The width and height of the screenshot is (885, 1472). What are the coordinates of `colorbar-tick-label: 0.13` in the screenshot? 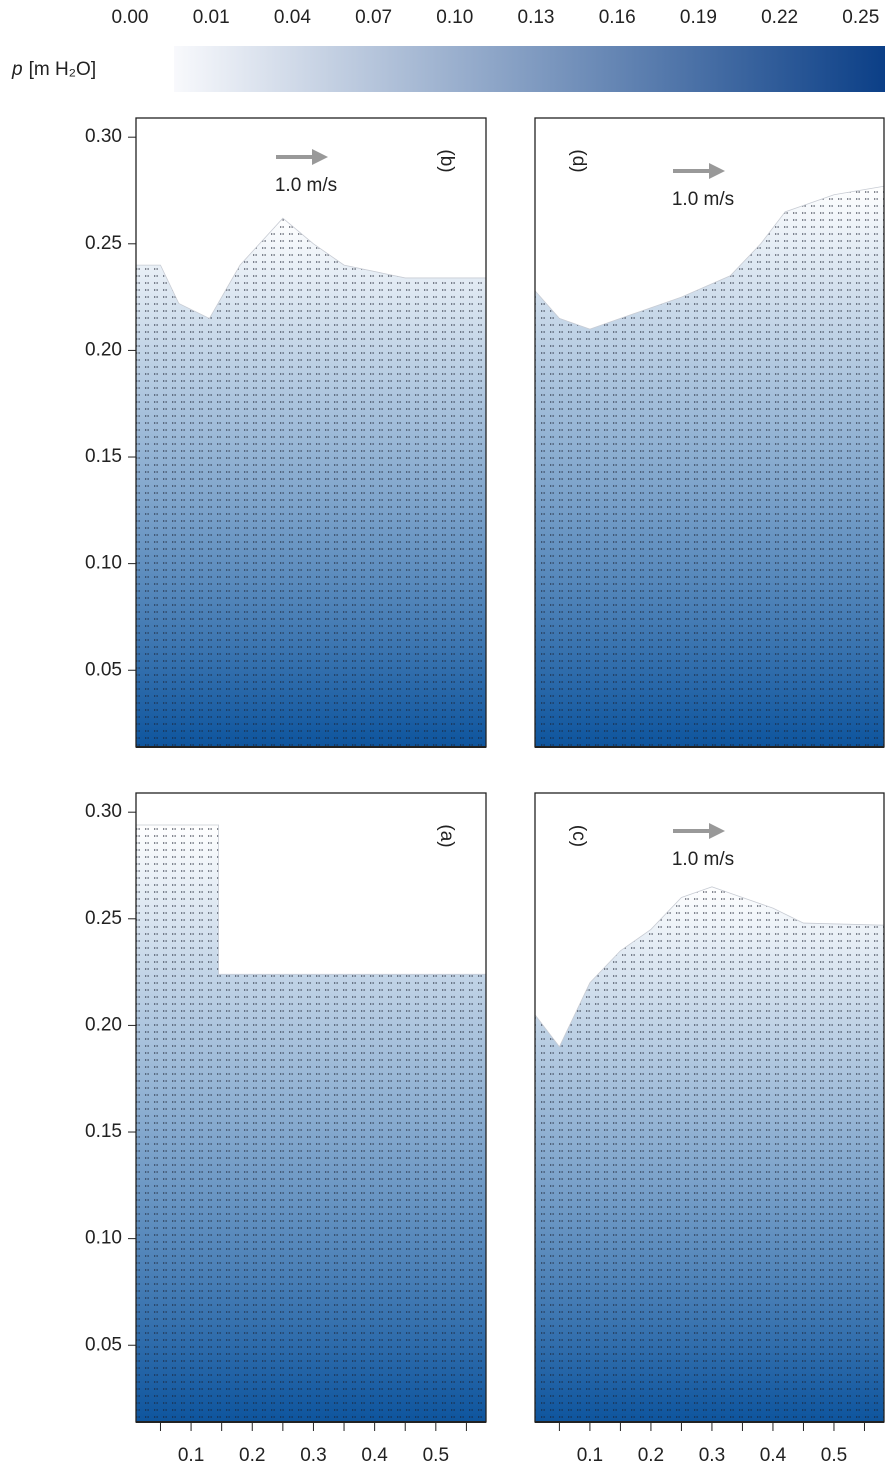 It's located at (536, 17).